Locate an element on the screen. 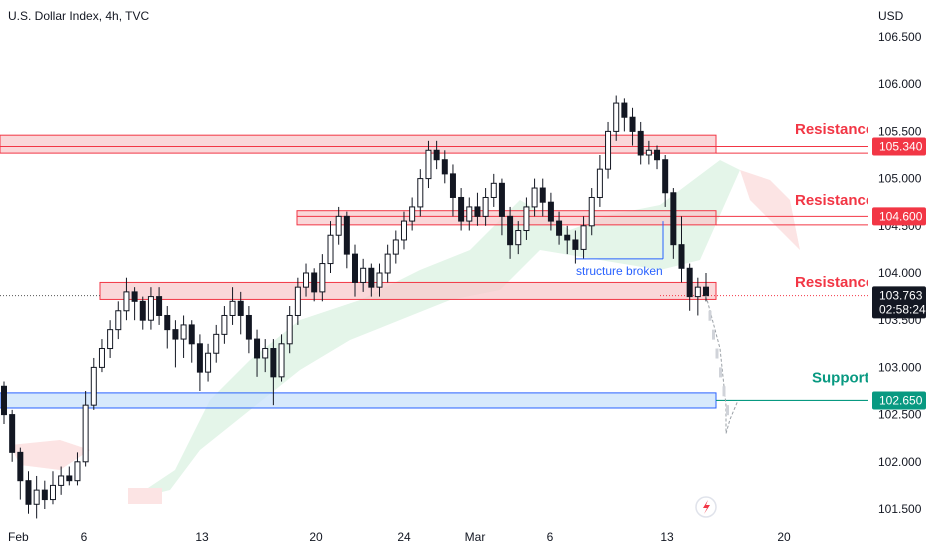 This screenshot has width=932, height=550. candle-76-body is located at coordinates (624, 110).